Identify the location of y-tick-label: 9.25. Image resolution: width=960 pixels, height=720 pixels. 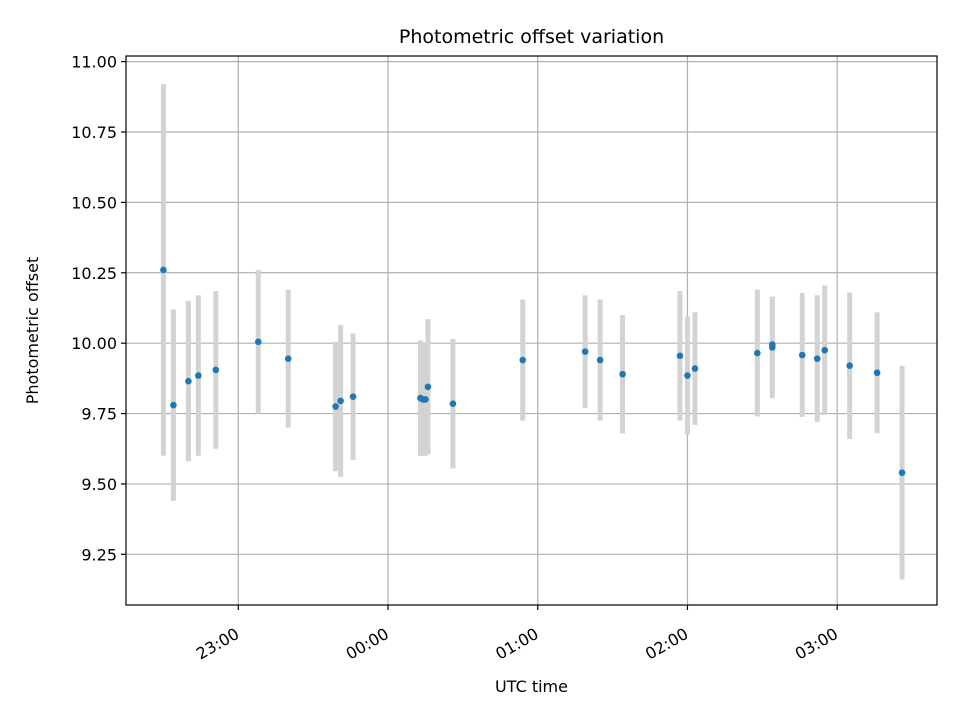
(99, 554).